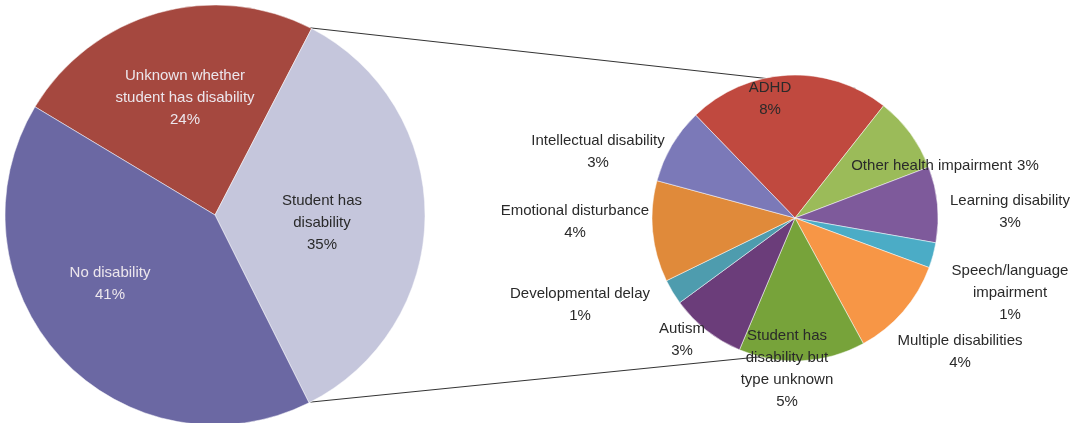 The image size is (1086, 423). Describe the element at coordinates (185, 118) in the screenshot. I see `data-label: 24%` at that location.